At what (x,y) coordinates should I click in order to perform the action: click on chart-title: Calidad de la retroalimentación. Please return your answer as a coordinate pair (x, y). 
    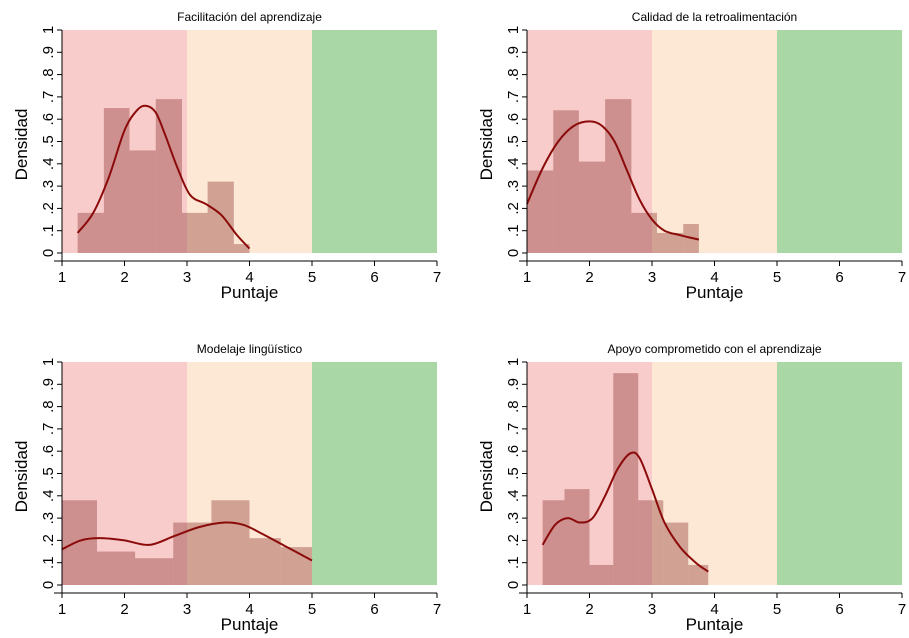
    Looking at the image, I should click on (714, 17).